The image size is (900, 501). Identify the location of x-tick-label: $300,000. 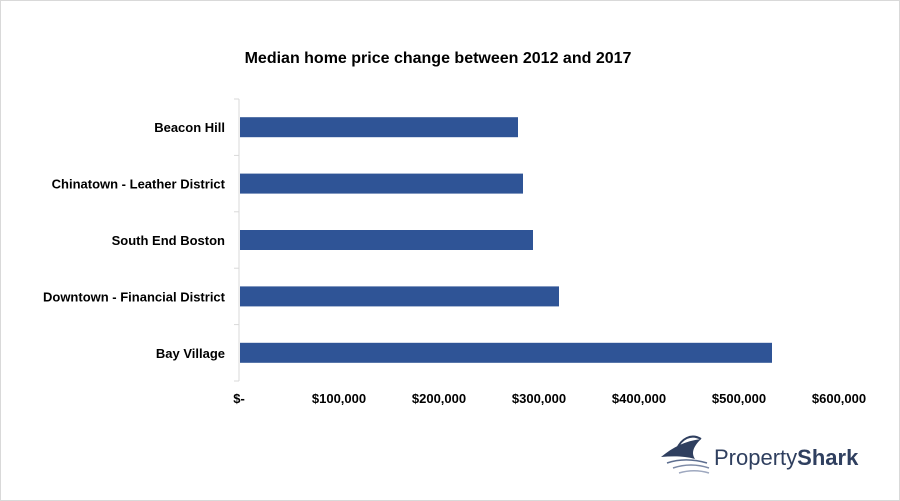
(539, 398).